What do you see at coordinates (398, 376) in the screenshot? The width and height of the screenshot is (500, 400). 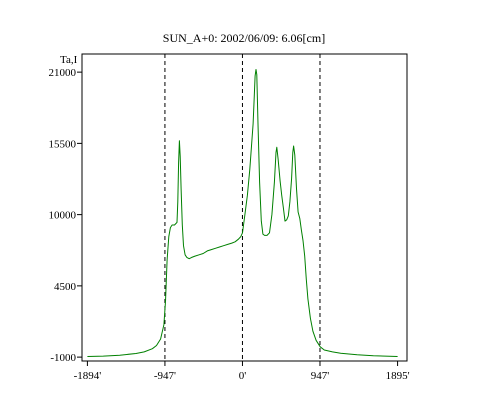 I see `x-tick-label-4: 1895'` at bounding box center [398, 376].